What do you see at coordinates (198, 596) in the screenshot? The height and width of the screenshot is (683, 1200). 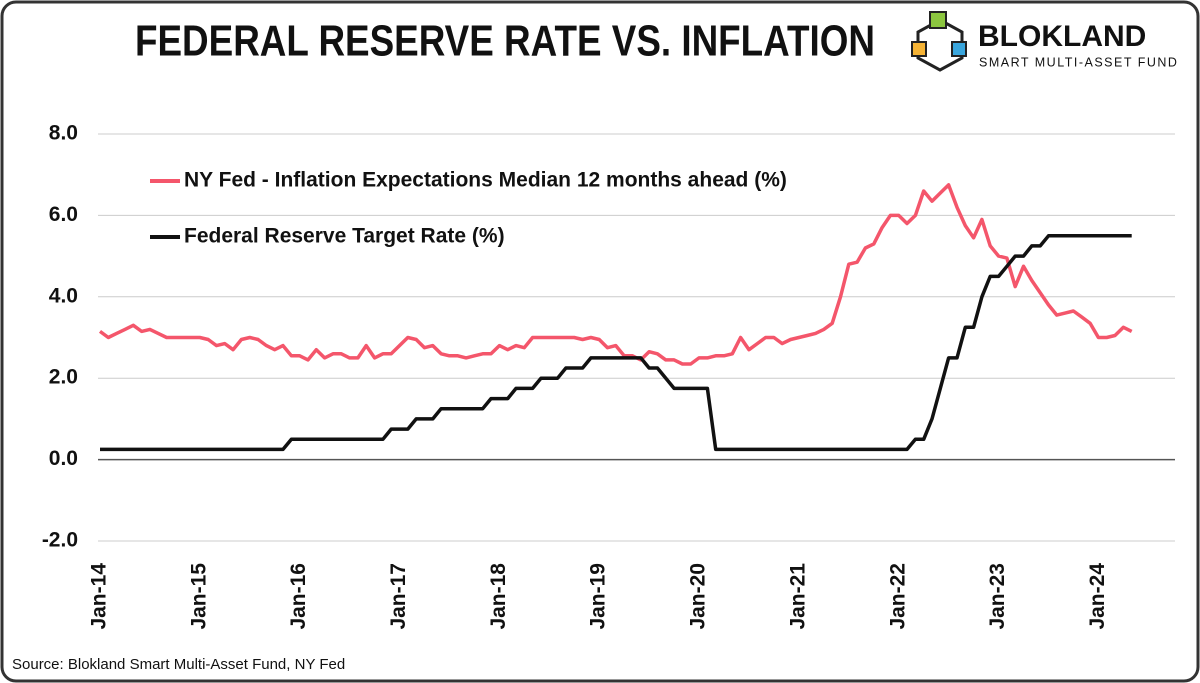 I see `x-tick-label: Jan-15` at bounding box center [198, 596].